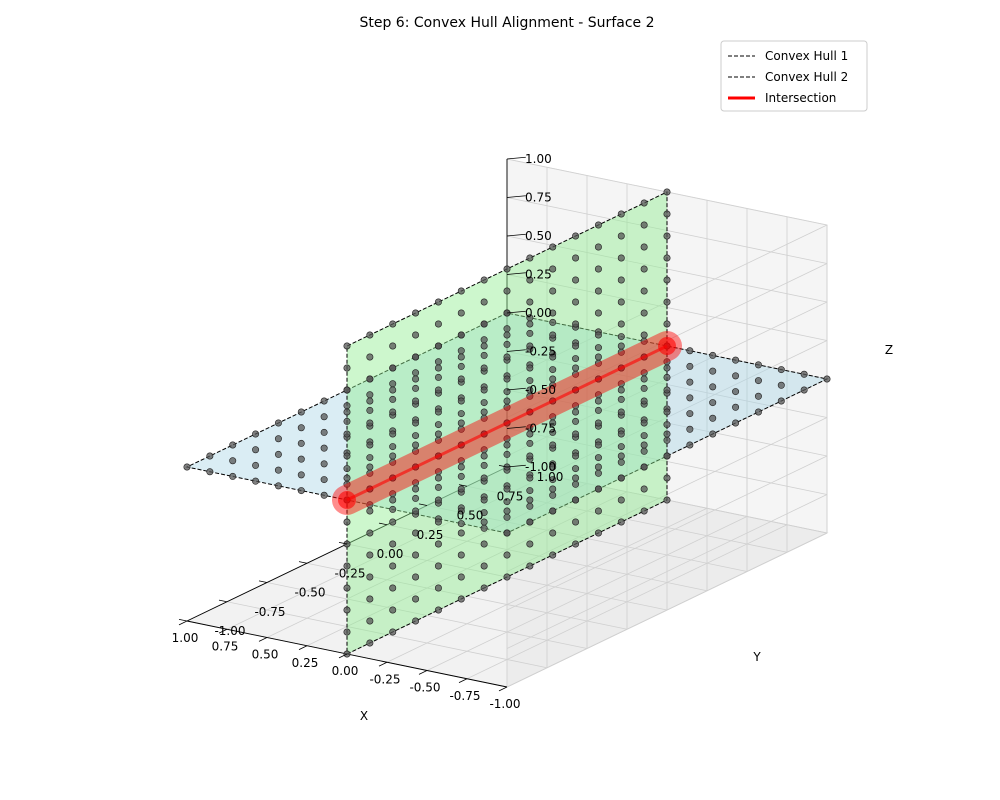 The height and width of the screenshot is (800, 1000). What do you see at coordinates (794, 76) in the screenshot?
I see `legend: Convex Hull 1 Convex Hull 2 Intersection` at bounding box center [794, 76].